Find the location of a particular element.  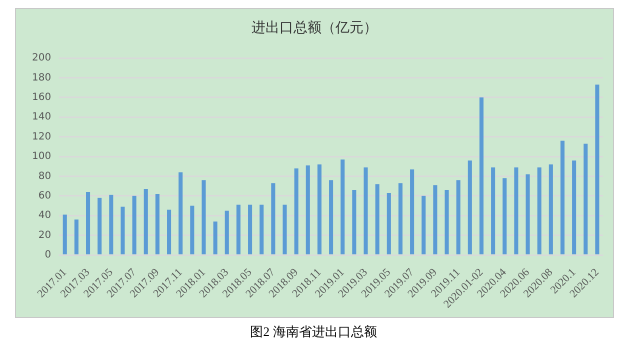

y-tick-label: 40 is located at coordinates (45, 216).